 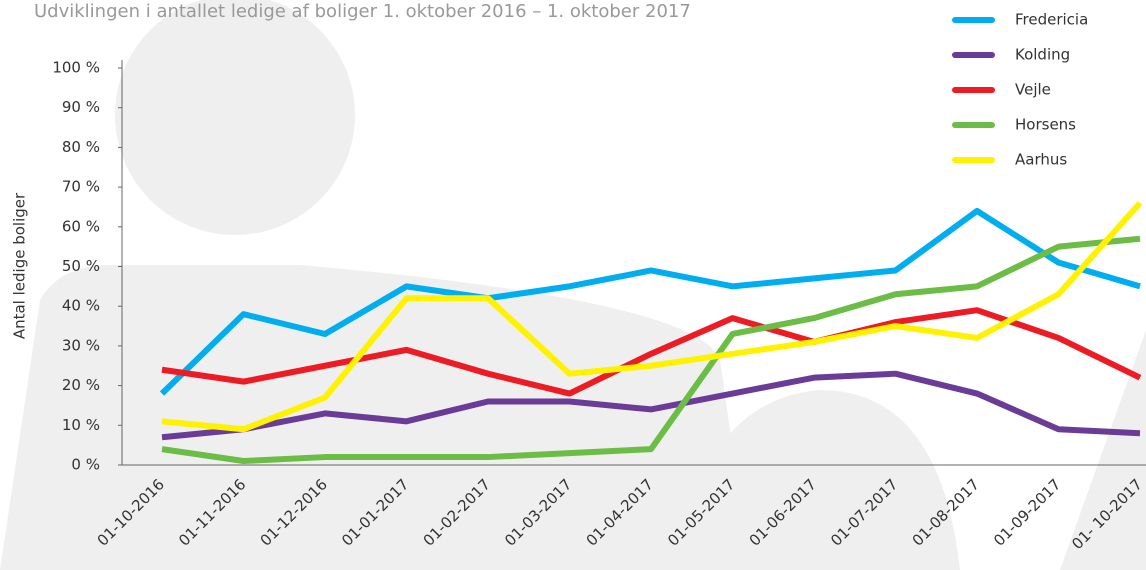 What do you see at coordinates (81, 187) in the screenshot?
I see `y-tick-label: 70 %` at bounding box center [81, 187].